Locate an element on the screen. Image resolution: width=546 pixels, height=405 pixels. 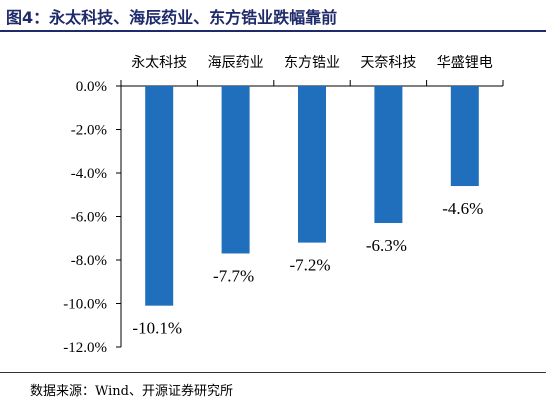
source-divider is located at coordinates (273, 372).